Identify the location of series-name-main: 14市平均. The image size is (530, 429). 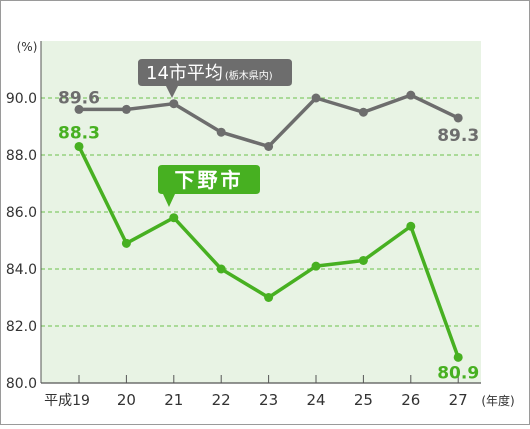
(184, 73).